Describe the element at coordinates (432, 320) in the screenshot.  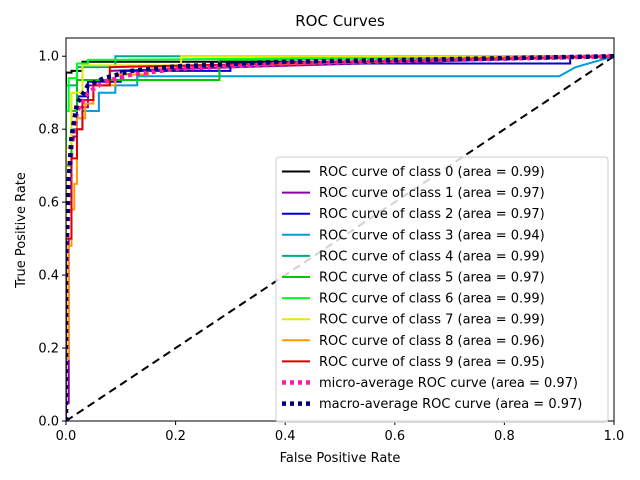
I see `legend-label-7: ROC curve of class 7 (area = 0.99)` at that location.